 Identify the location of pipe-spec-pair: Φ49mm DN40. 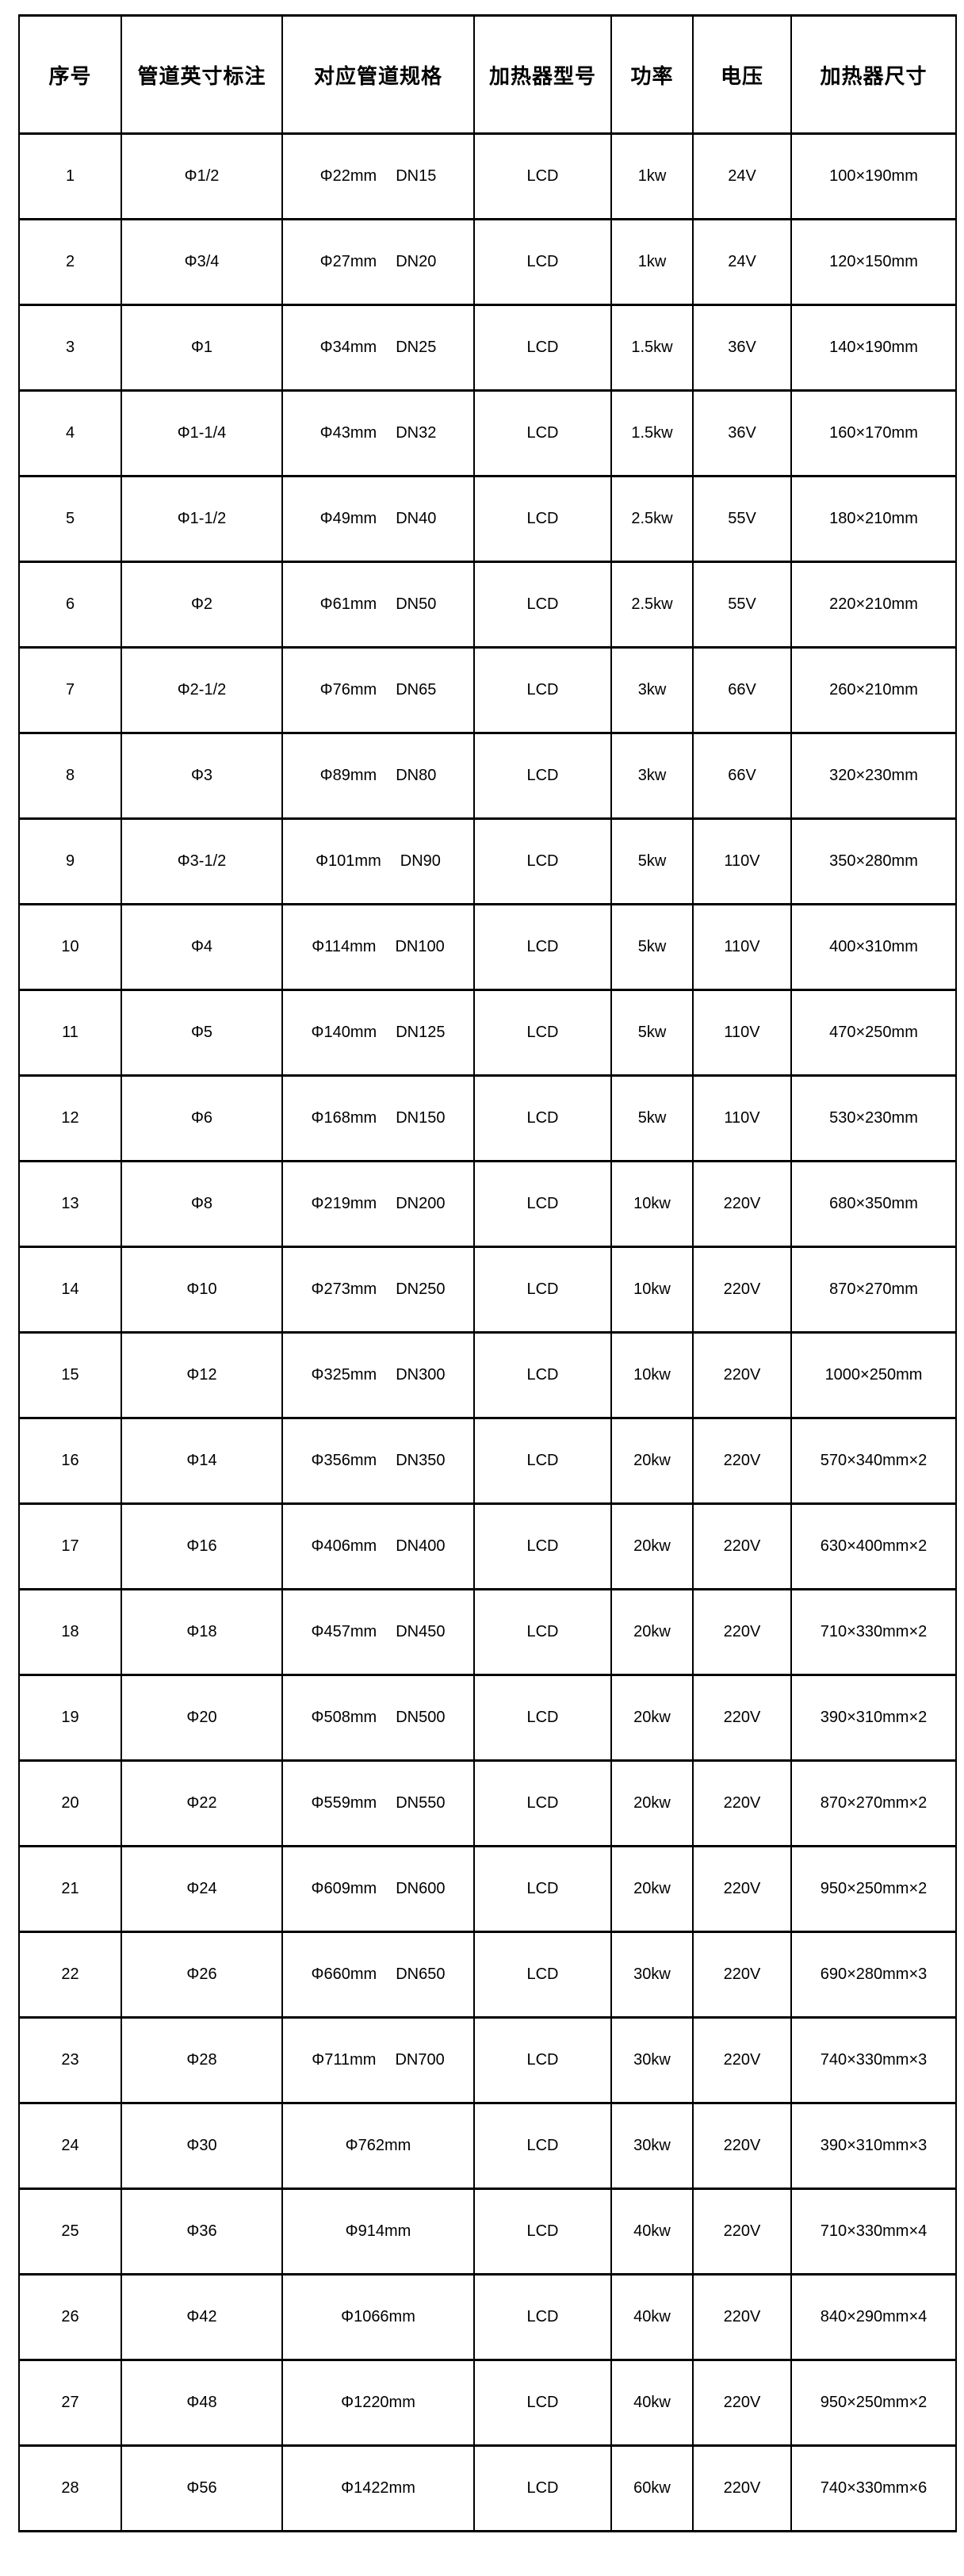
(378, 519).